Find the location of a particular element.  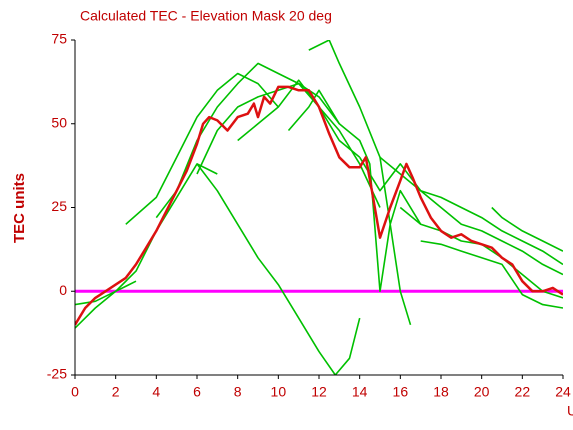

x-tick-label: 18 is located at coordinates (441, 392).